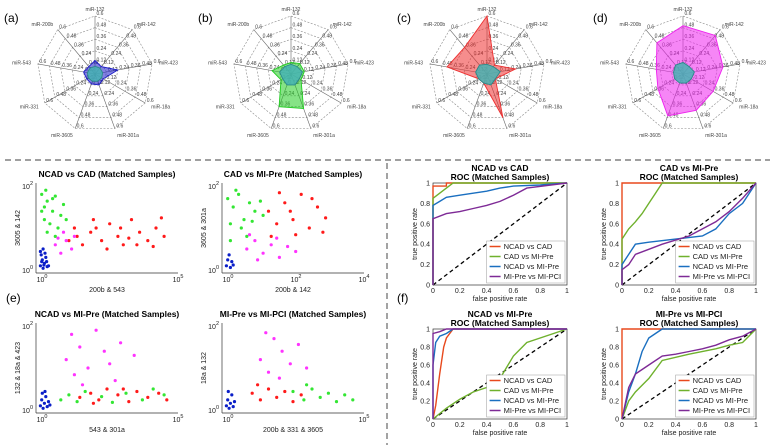 The height and width of the screenshot is (447, 775). What do you see at coordinates (205, 18) in the screenshot?
I see `panel-label-b: (b)` at bounding box center [205, 18].